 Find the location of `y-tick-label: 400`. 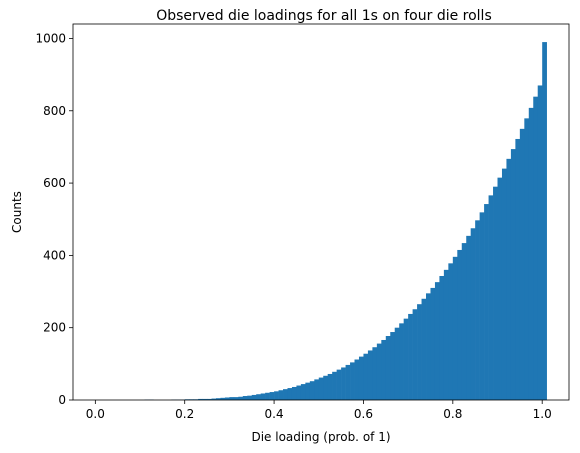

y-tick-label: 400 is located at coordinates (54, 255).